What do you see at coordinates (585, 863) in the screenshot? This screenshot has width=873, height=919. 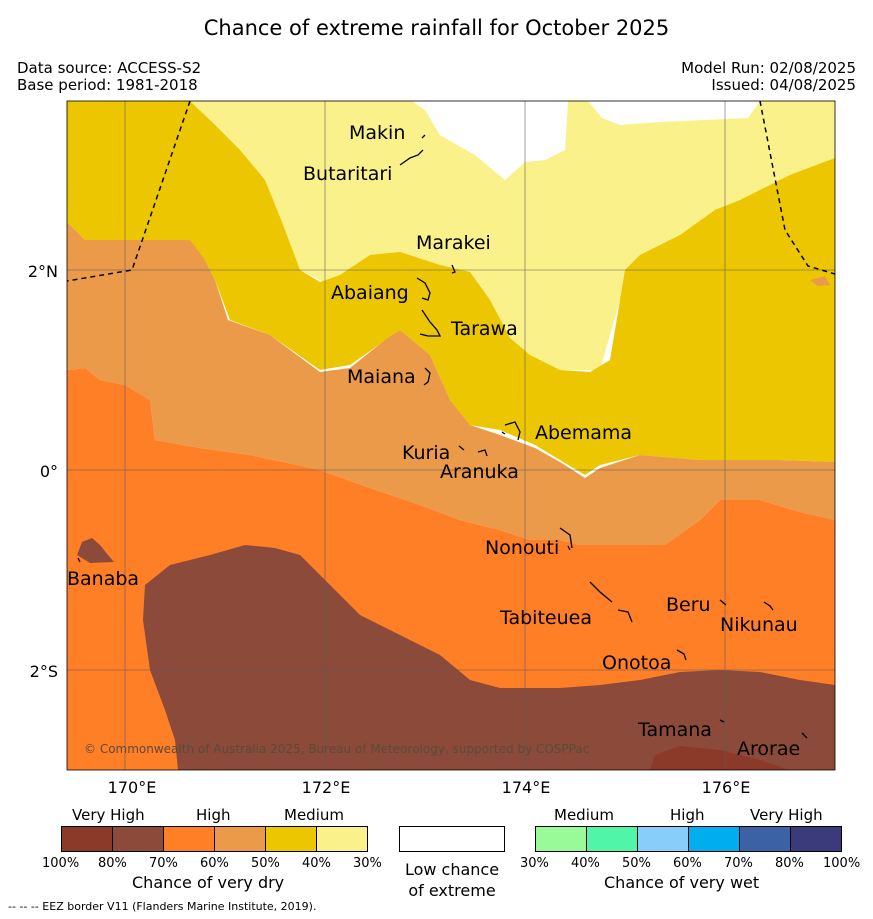 I see `wet-tick-40: 40%` at bounding box center [585, 863].